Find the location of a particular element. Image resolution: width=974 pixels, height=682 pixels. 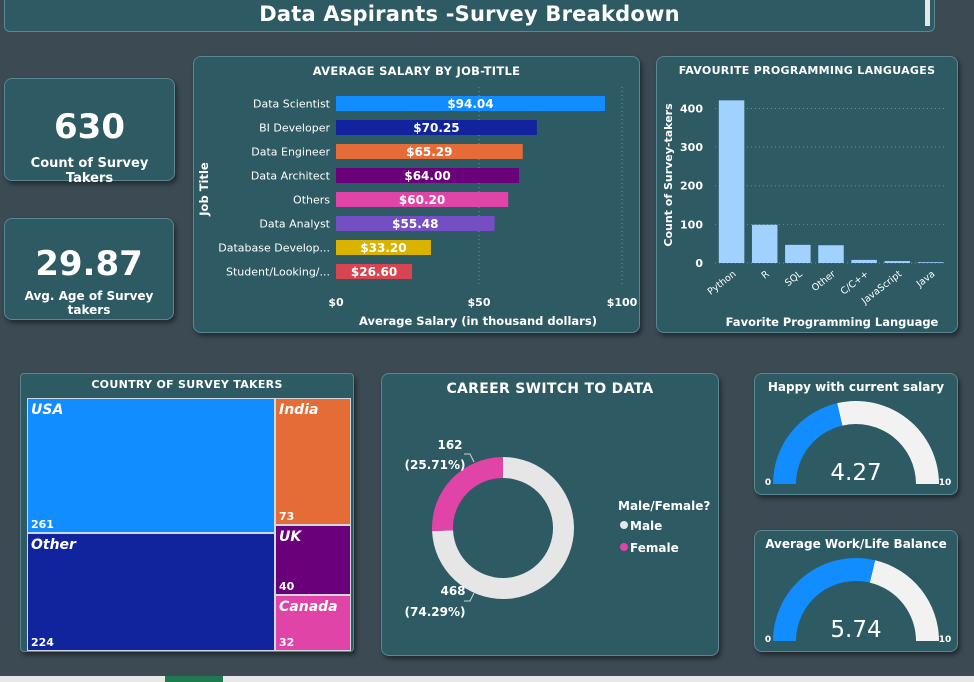

salary-gauge-panel: Happy with current salary 4.27 0 10 is located at coordinates (856, 434).